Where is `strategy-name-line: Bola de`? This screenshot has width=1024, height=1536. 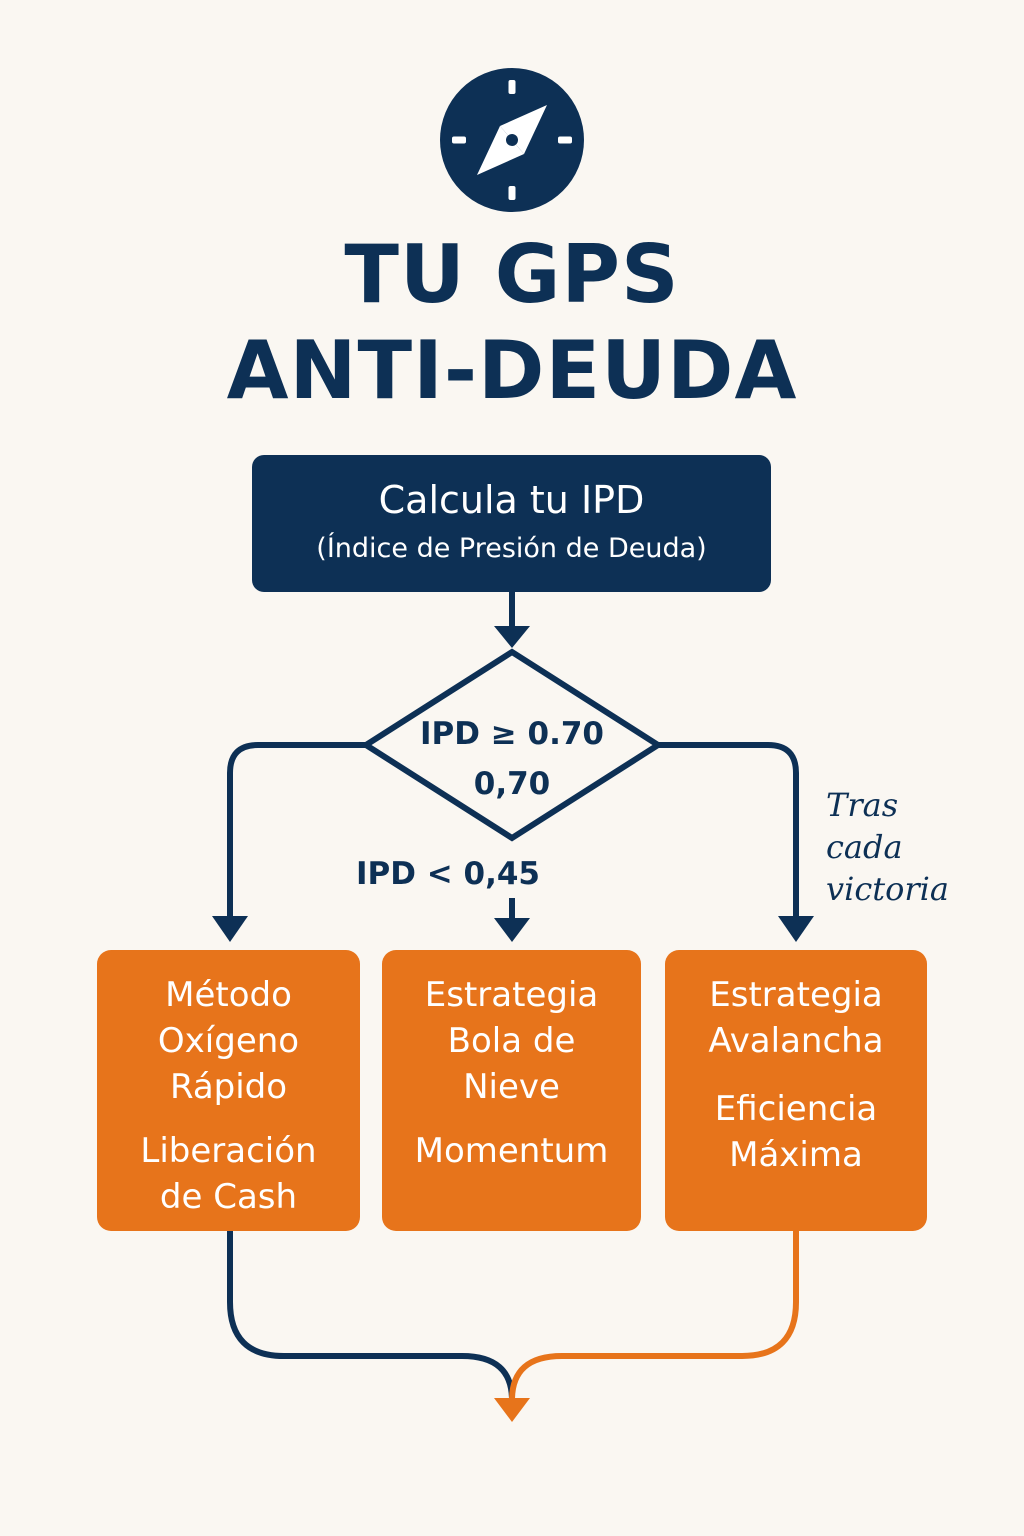 strategy-name-line: Bola de is located at coordinates (511, 1041).